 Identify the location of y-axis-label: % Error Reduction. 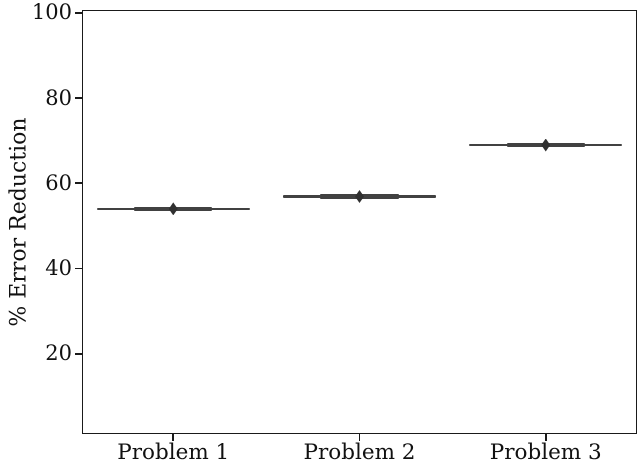
(19, 222).